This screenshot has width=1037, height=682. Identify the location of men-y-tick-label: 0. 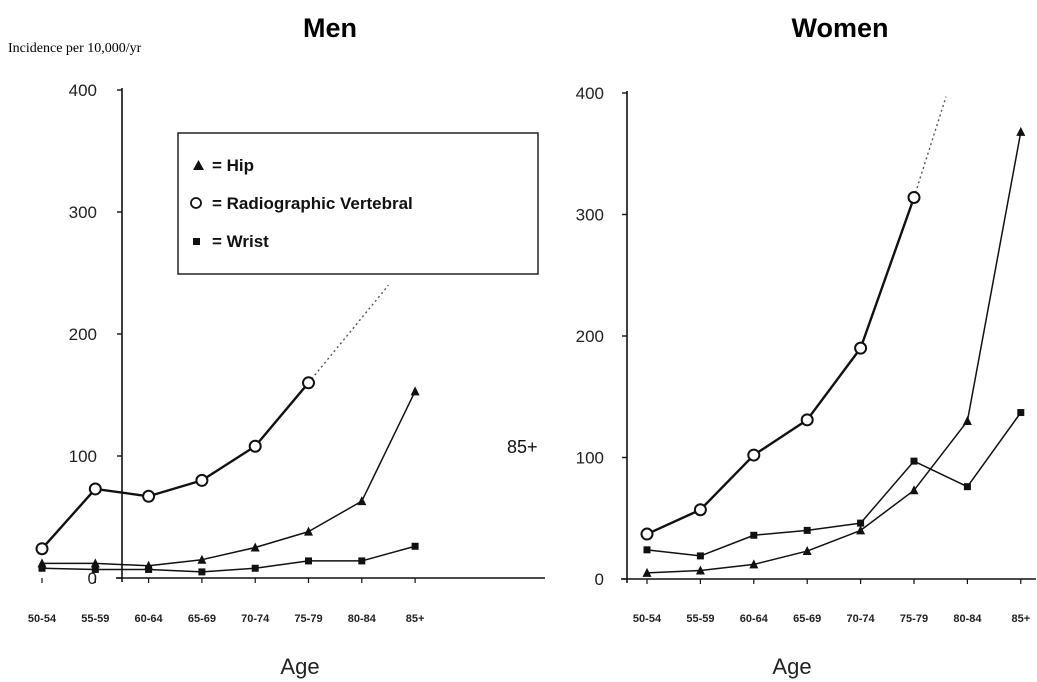
(92, 578).